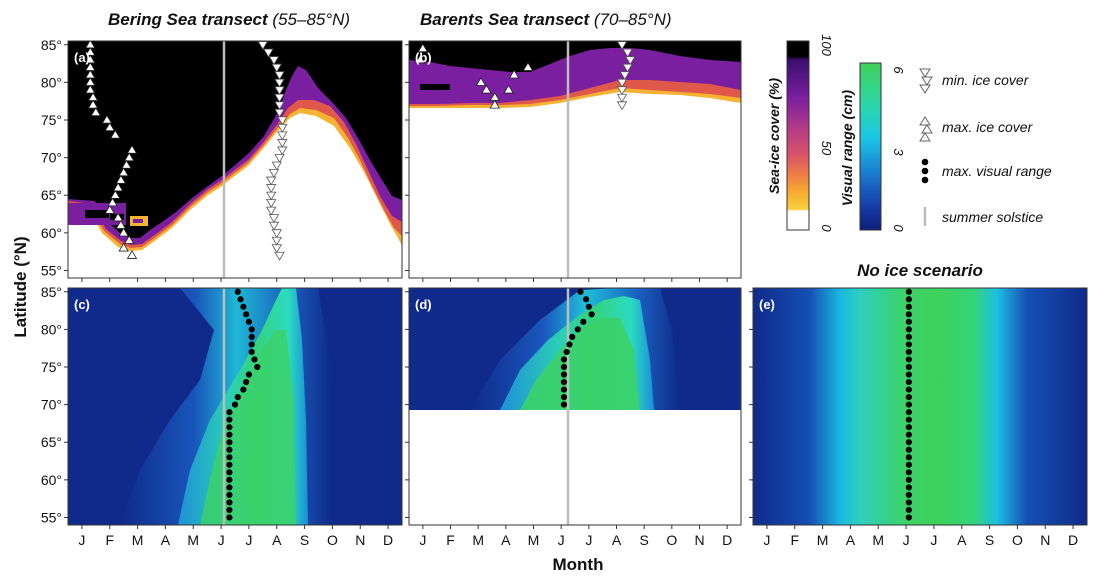  Describe the element at coordinates (898, 70) in the screenshot. I see `visual-colorbar-tick: 6` at that location.